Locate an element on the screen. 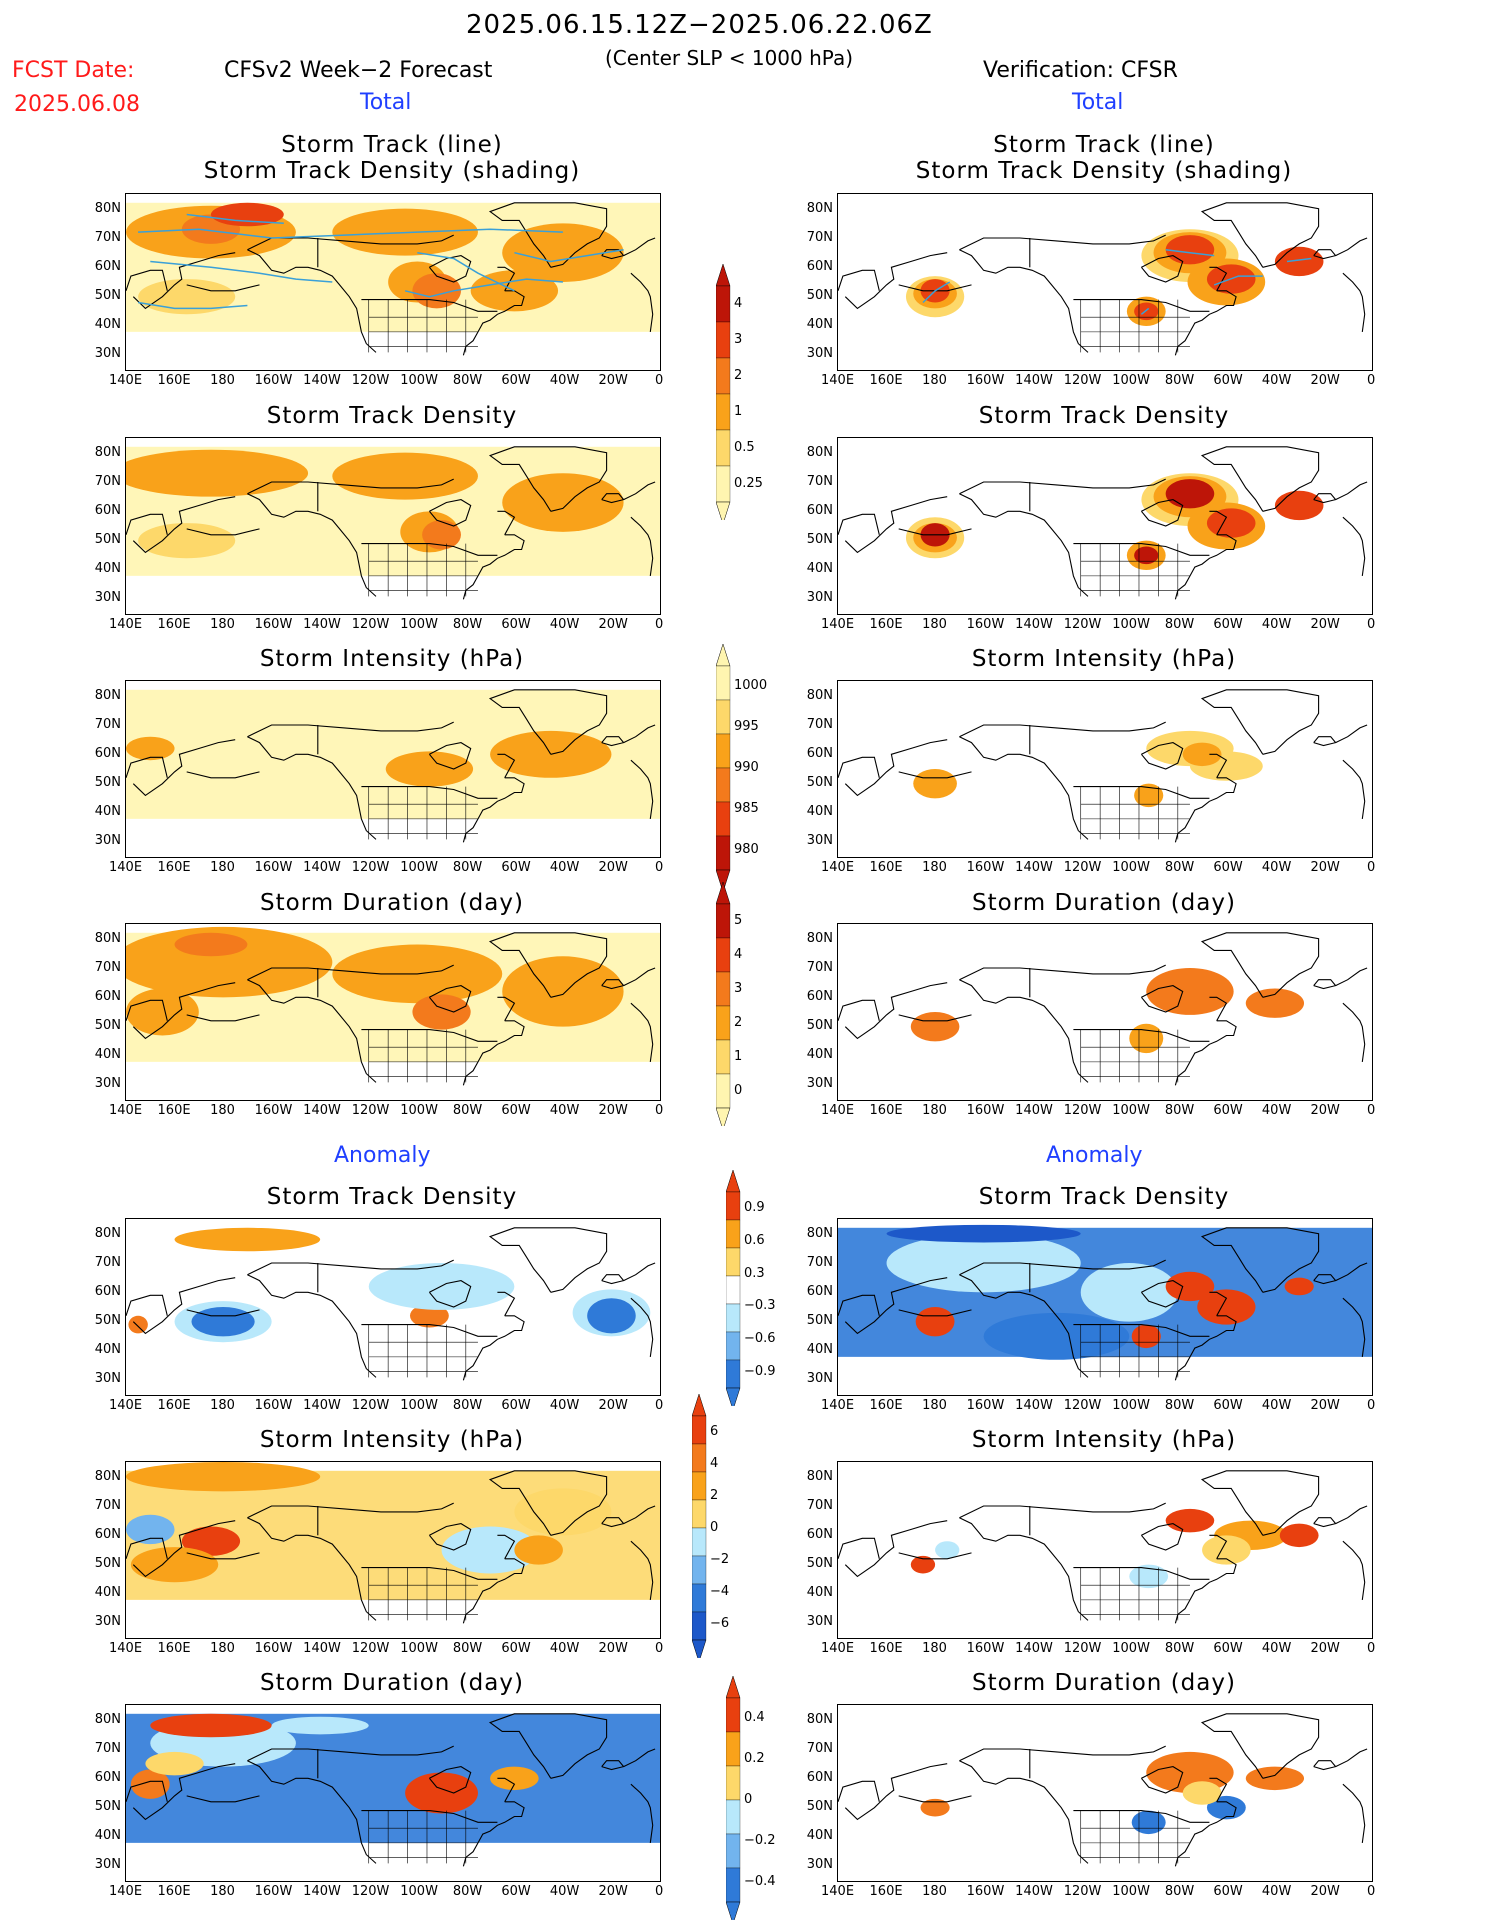 This screenshot has height=1925, width=1487. colorbar-label: 3 is located at coordinates (738, 339).